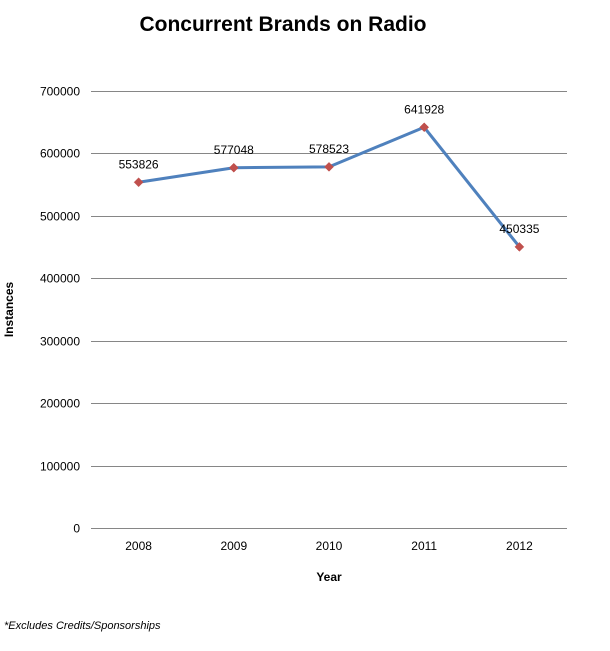 The image size is (610, 651). What do you see at coordinates (329, 149) in the screenshot?
I see `data-label: 578523` at bounding box center [329, 149].